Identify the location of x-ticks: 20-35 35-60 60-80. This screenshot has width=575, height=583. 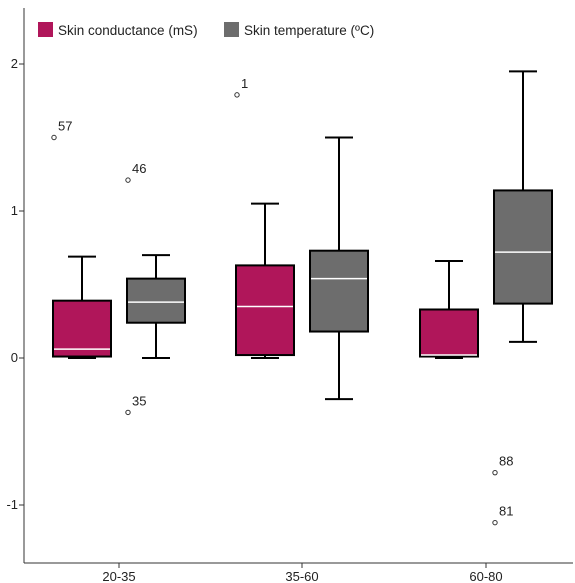
(302, 573).